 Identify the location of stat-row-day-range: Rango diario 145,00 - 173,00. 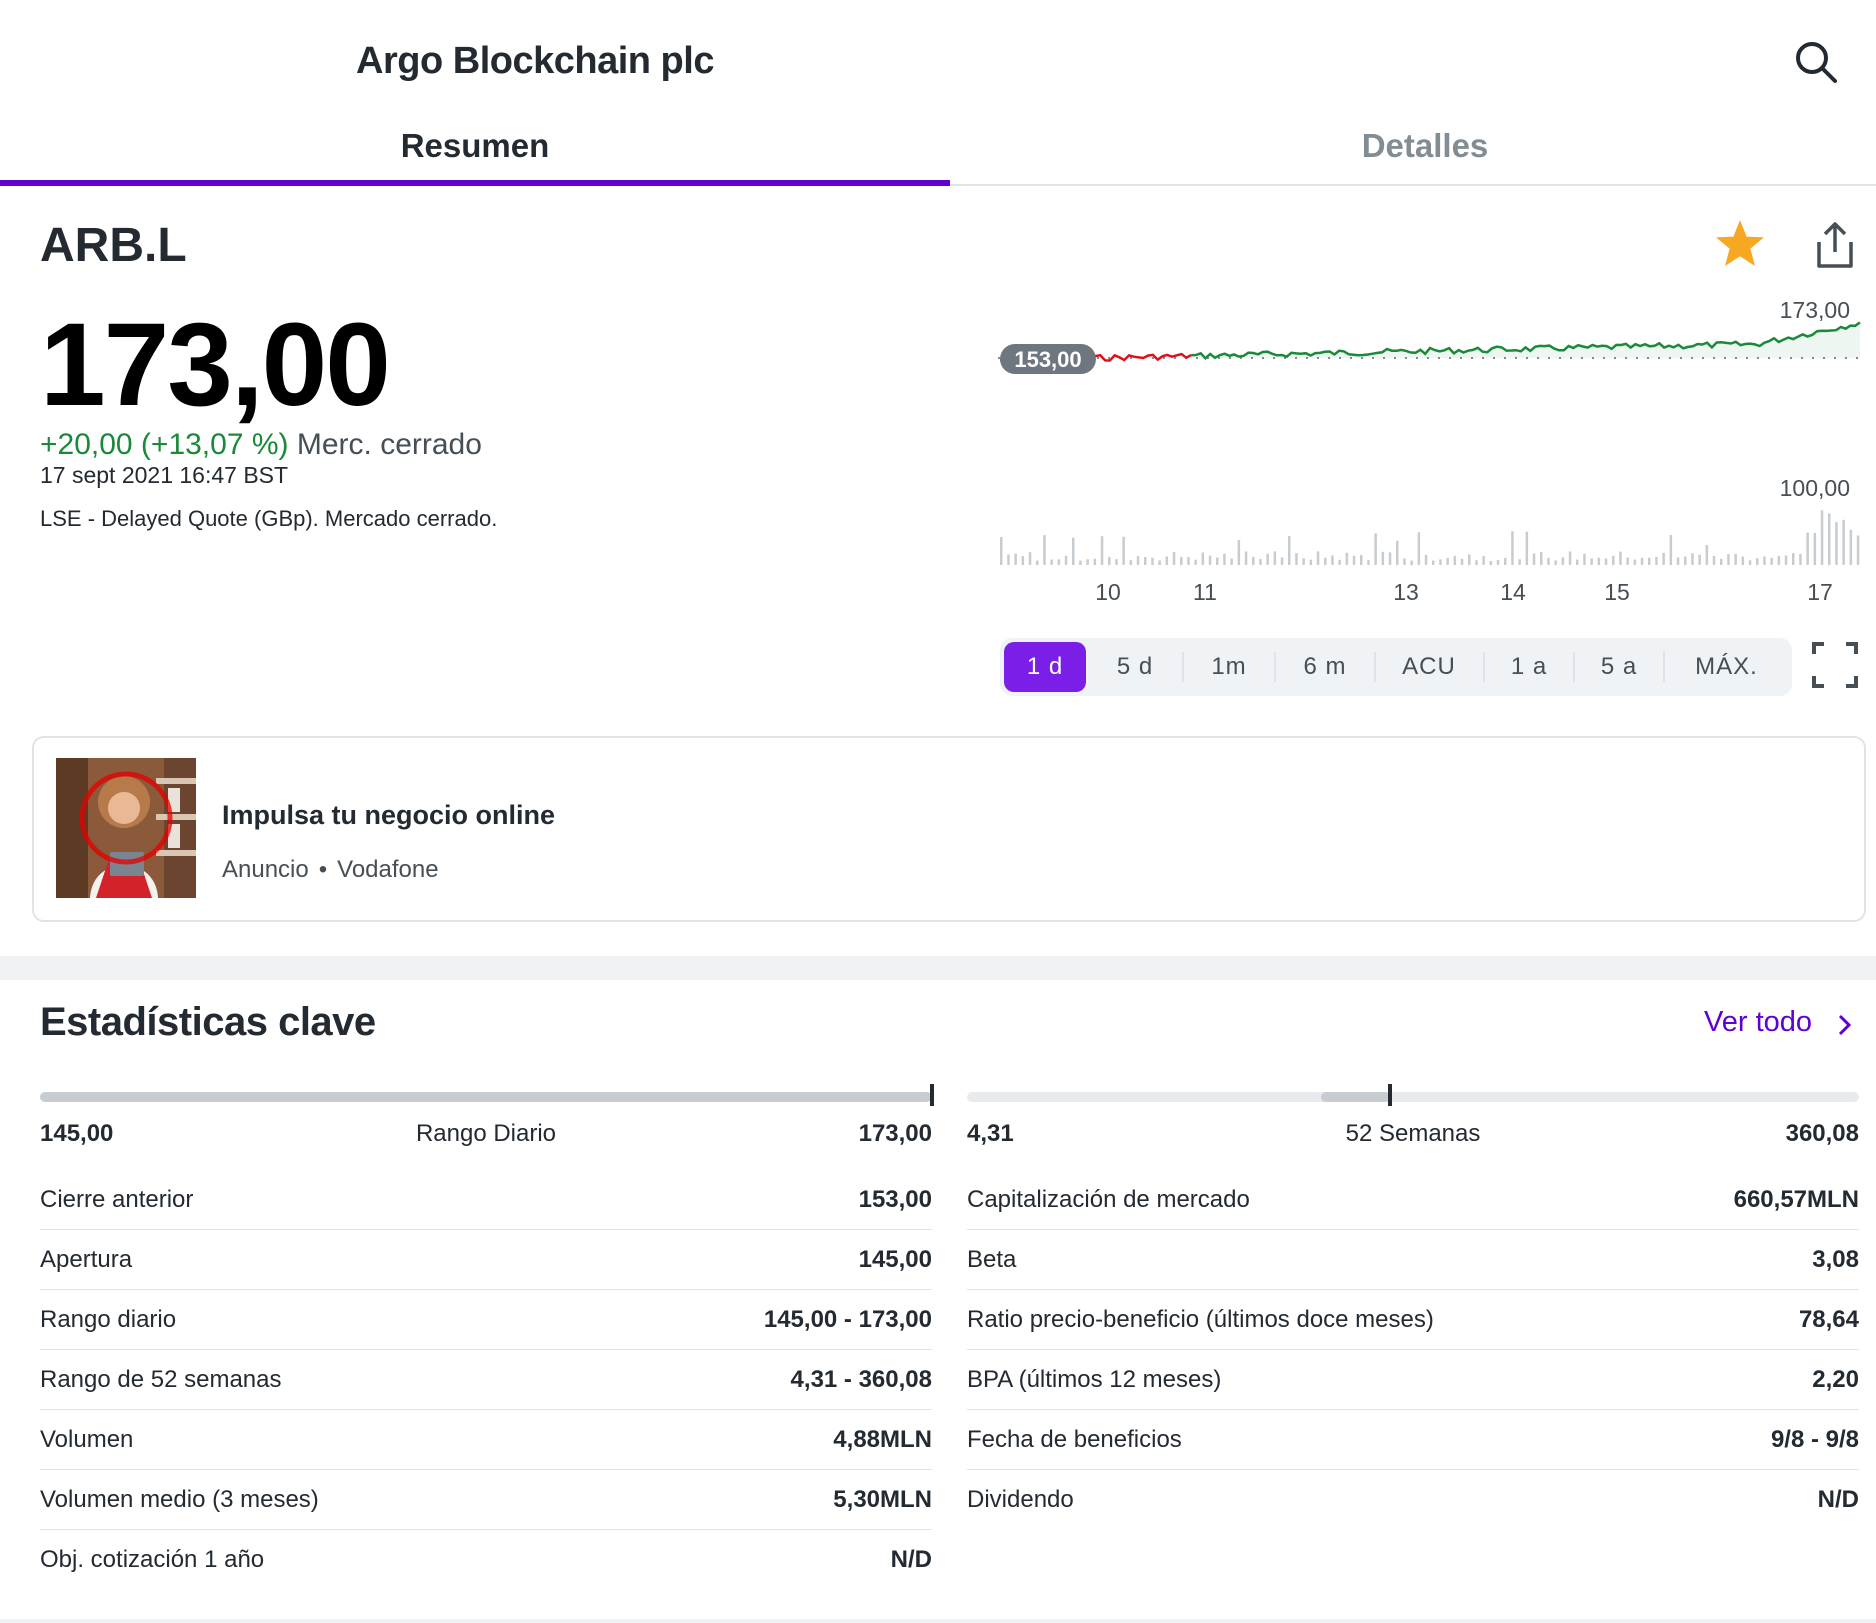
(486, 1320).